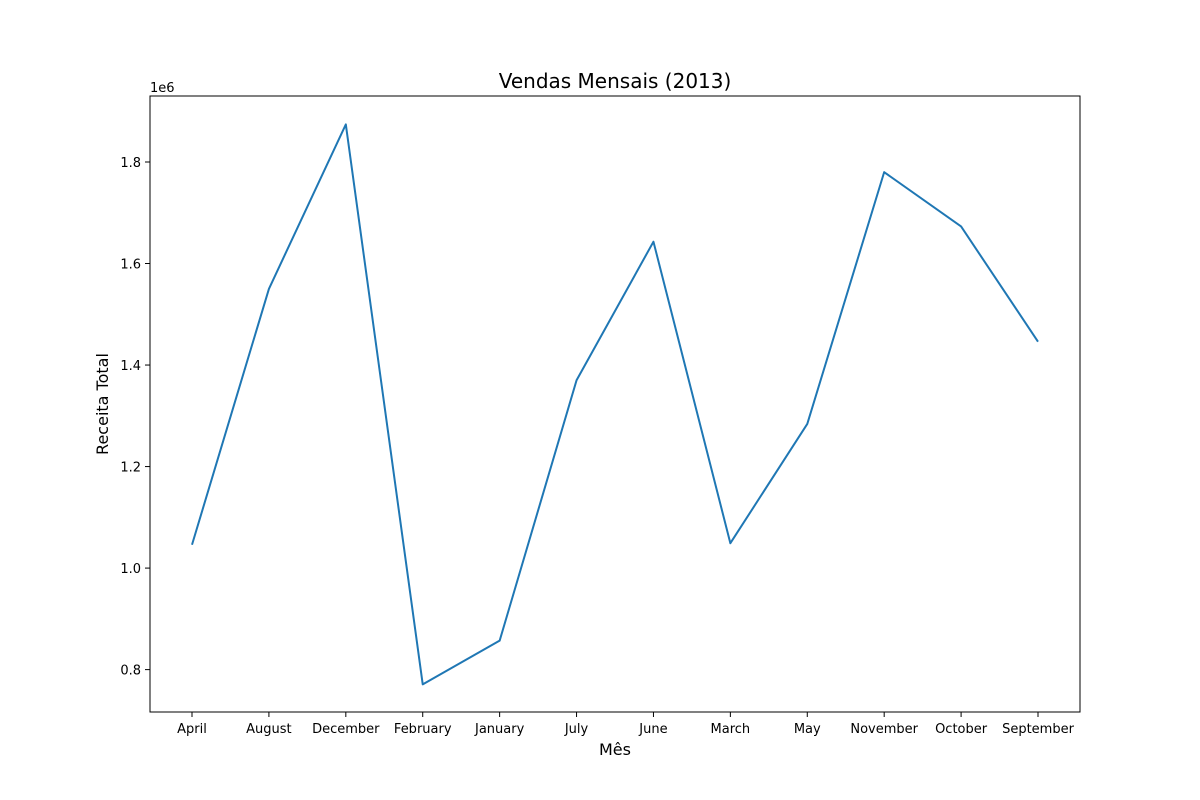  I want to click on x-tick-label: June, so click(652, 729).